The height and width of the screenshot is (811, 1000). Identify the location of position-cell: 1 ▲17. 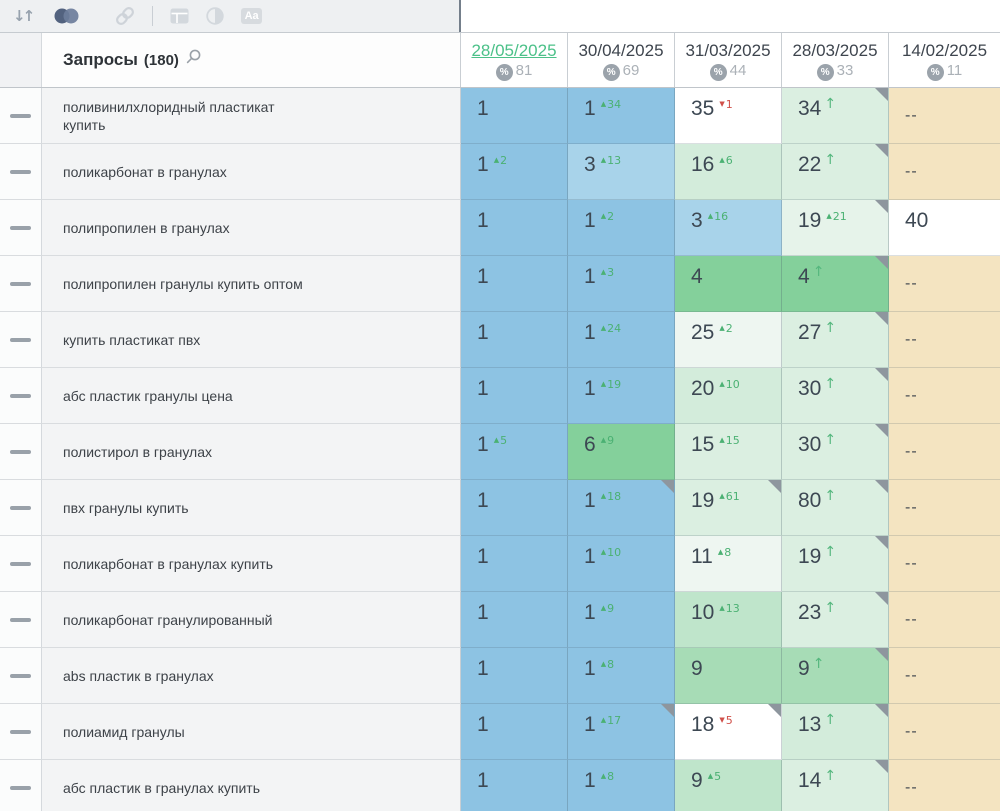
(621, 732).